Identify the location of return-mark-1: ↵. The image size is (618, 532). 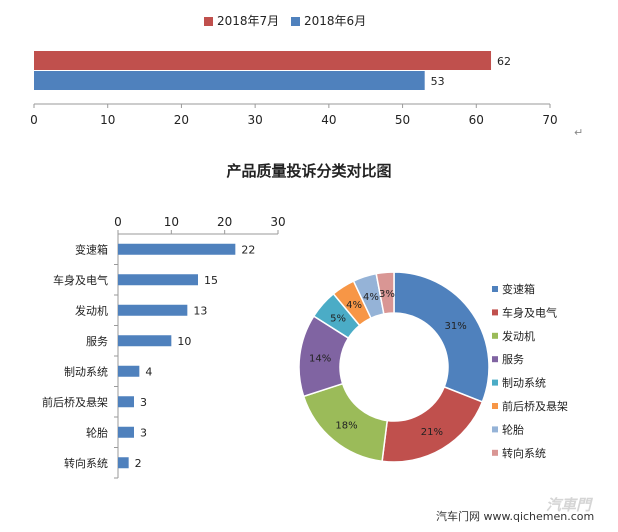
(579, 132).